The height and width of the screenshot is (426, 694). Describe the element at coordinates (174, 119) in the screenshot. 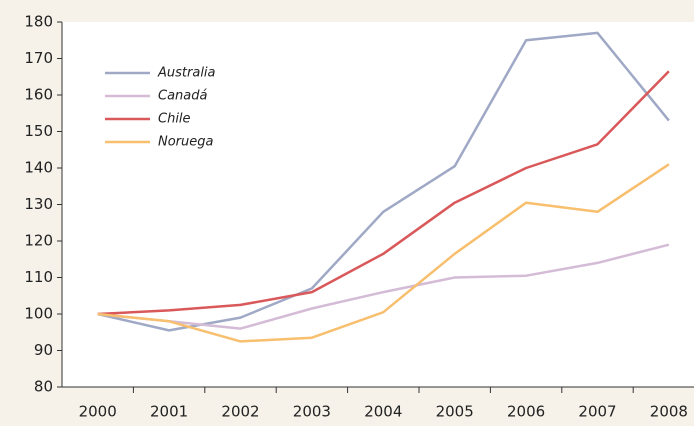

I see `legend-label: Chile` at that location.